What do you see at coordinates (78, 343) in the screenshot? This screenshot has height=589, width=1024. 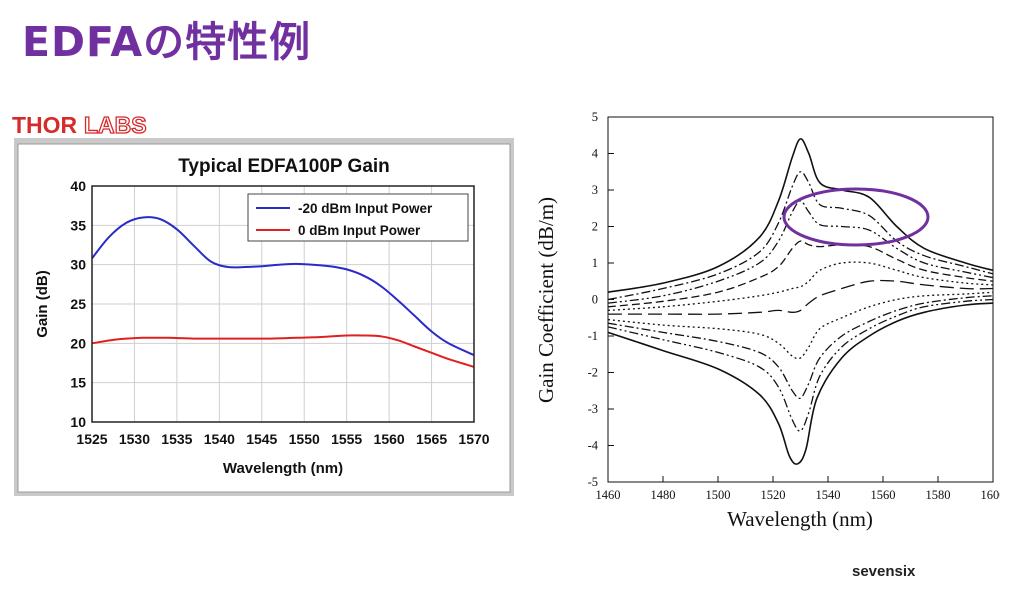 I see `y-tick-label: 20` at bounding box center [78, 343].